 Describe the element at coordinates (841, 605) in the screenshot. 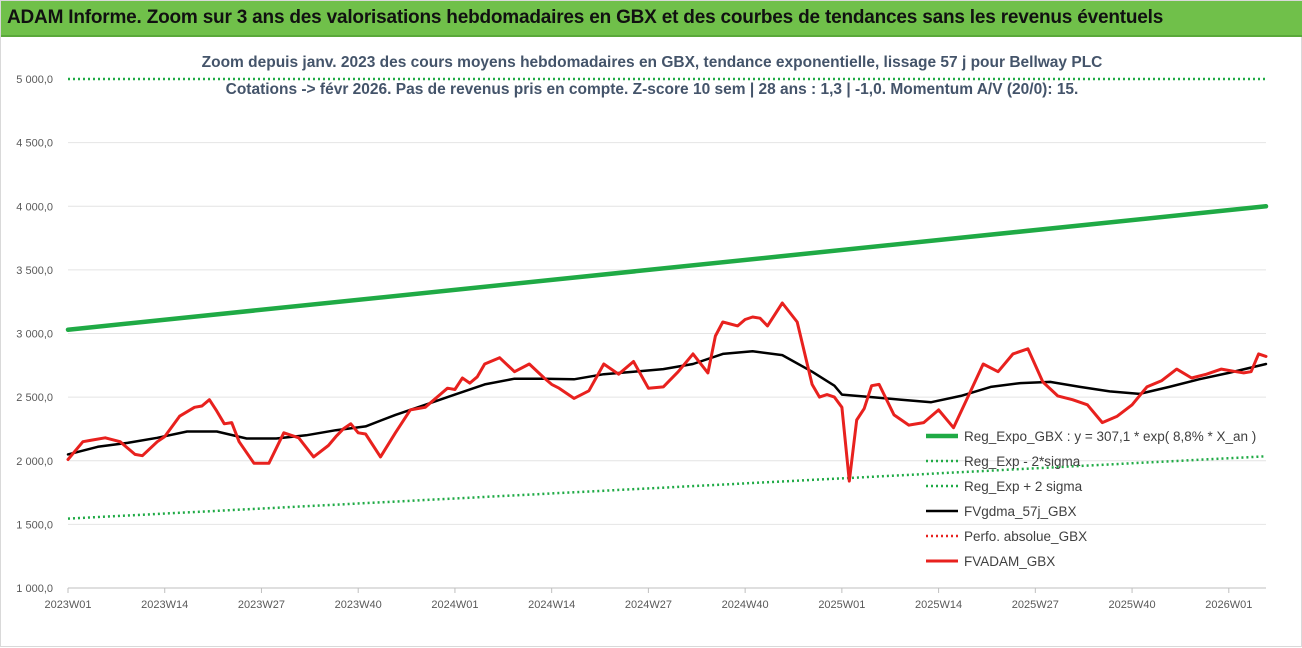

I see `x-tick-label: 2025W01` at that location.